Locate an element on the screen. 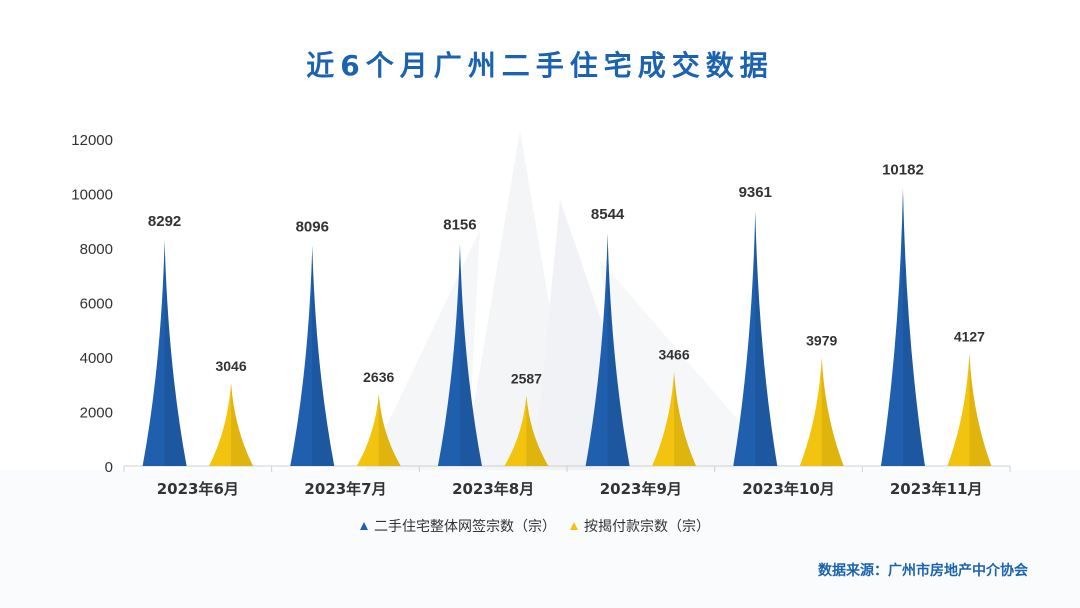 The image size is (1080, 608). data-label: 3466 is located at coordinates (673, 355).